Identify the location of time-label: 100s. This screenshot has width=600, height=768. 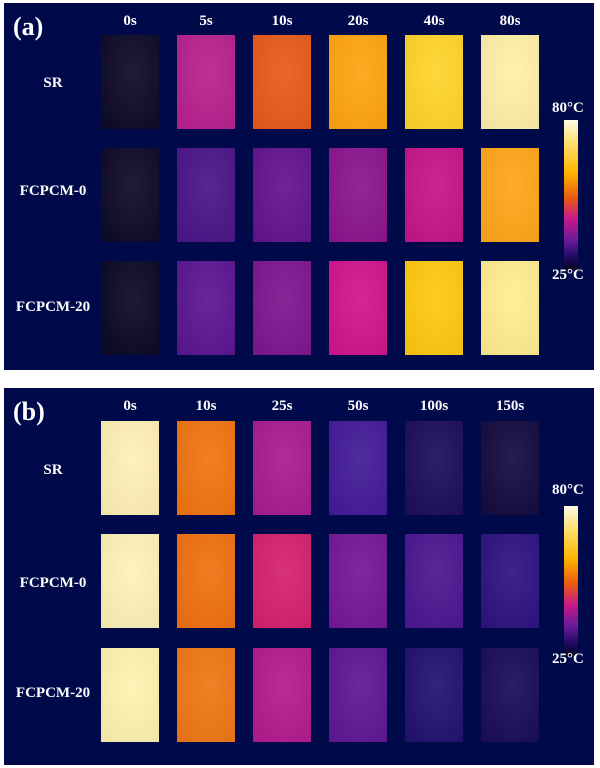
(434, 406).